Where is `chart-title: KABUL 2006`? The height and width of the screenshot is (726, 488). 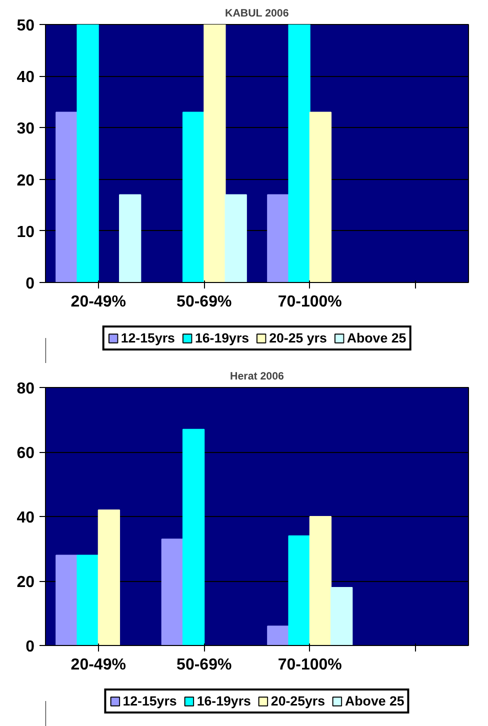 chart-title: KABUL 2006 is located at coordinates (257, 14).